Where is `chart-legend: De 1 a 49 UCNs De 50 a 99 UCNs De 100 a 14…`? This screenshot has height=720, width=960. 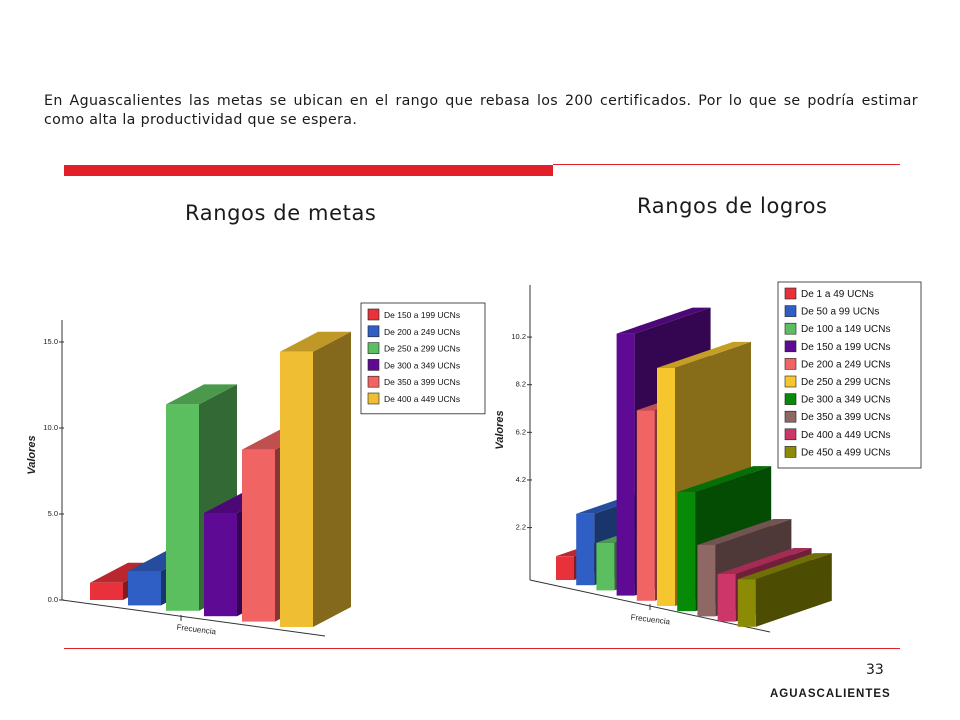 chart-legend: De 1 a 49 UCNs De 50 a 99 UCNs De 100 a 14… is located at coordinates (849, 375).